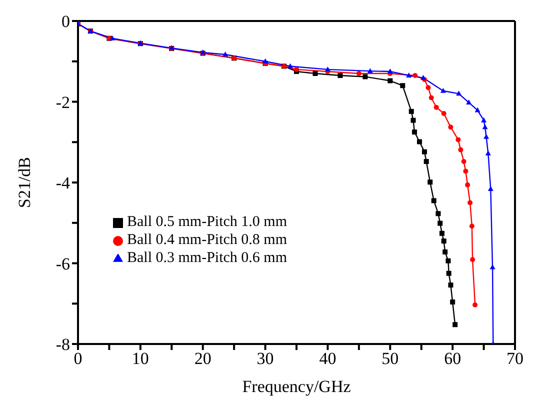 The width and height of the screenshot is (540, 410). What do you see at coordinates (207, 222) in the screenshot?
I see `legend-label: Ball 0.5 mm-Pitch 1.0 mm` at bounding box center [207, 222].